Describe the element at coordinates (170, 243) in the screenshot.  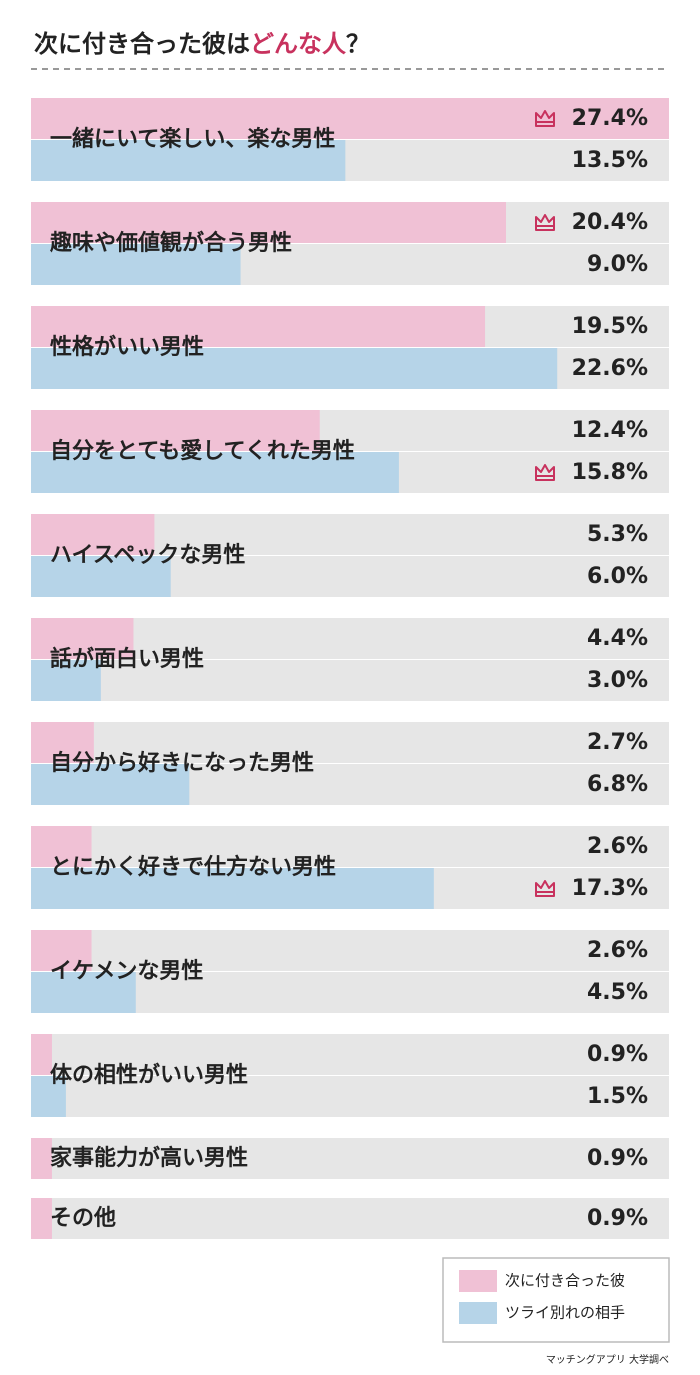
I see `category-label: 趣味や価値観が合う男性` at that location.